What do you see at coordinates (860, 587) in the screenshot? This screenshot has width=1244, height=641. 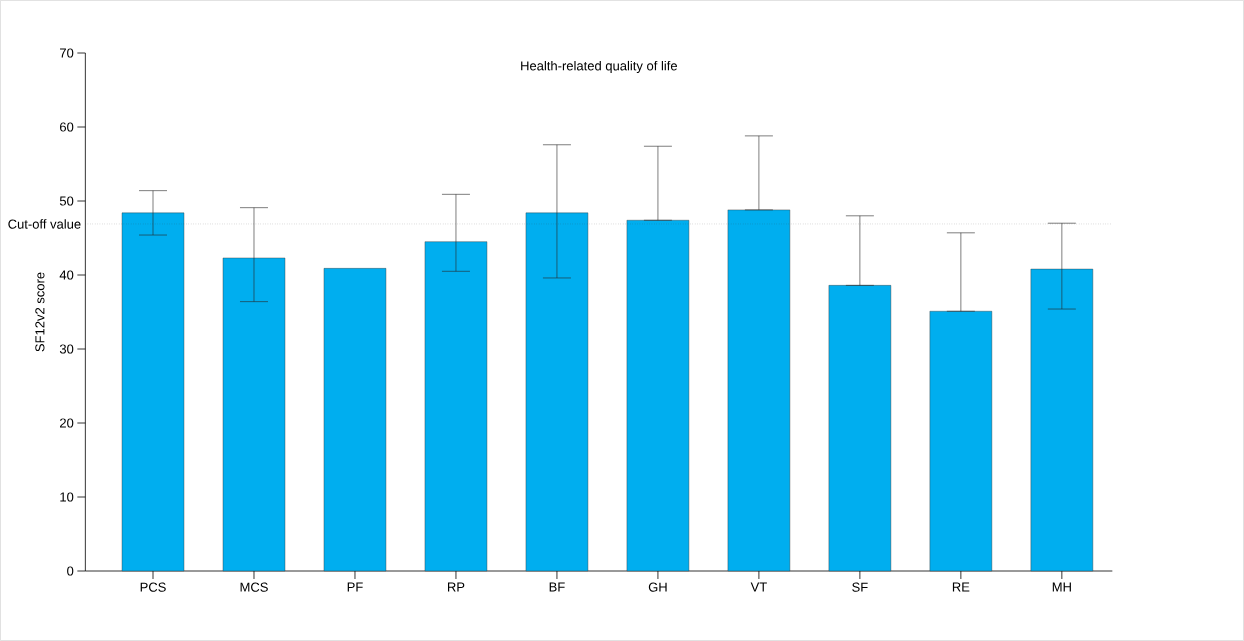 I see `x-tick-label: SF` at bounding box center [860, 587].